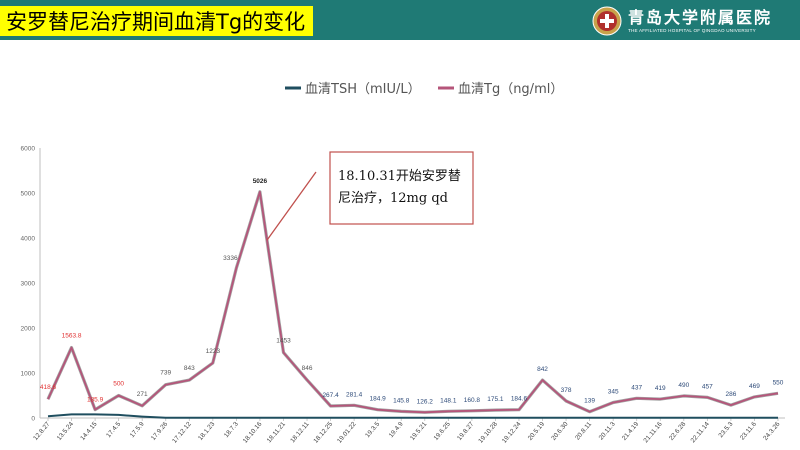  What do you see at coordinates (660, 388) in the screenshot?
I see `tg-data-label: 419` at bounding box center [660, 388].